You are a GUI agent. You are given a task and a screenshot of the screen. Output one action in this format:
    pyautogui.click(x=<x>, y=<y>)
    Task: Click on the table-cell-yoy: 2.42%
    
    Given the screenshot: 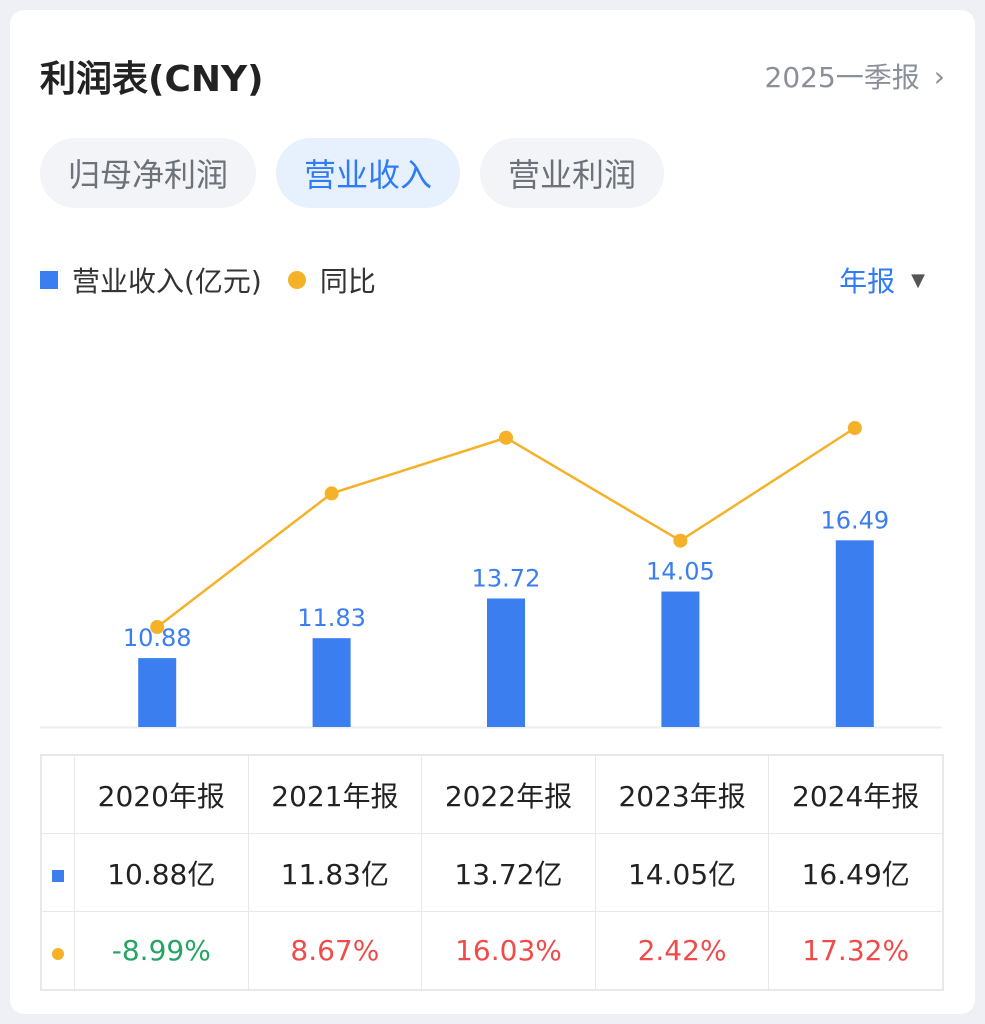 What is the action you would take?
    pyautogui.click(x=682, y=950)
    